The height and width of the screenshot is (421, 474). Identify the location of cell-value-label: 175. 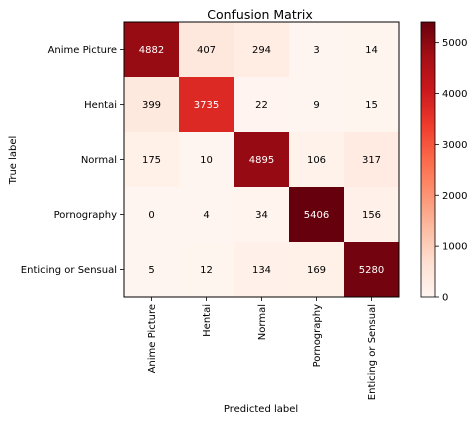
(151, 160).